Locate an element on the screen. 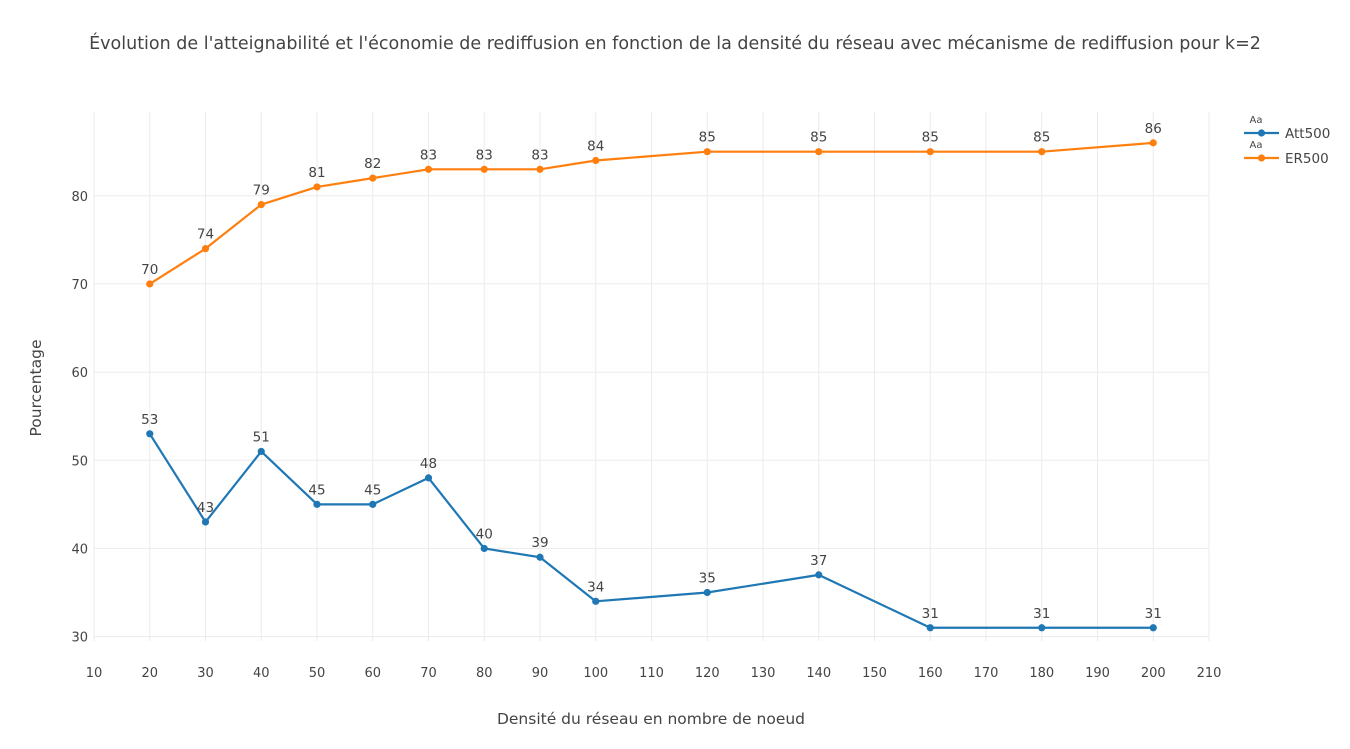  x-tick-label: 30 is located at coordinates (205, 673).